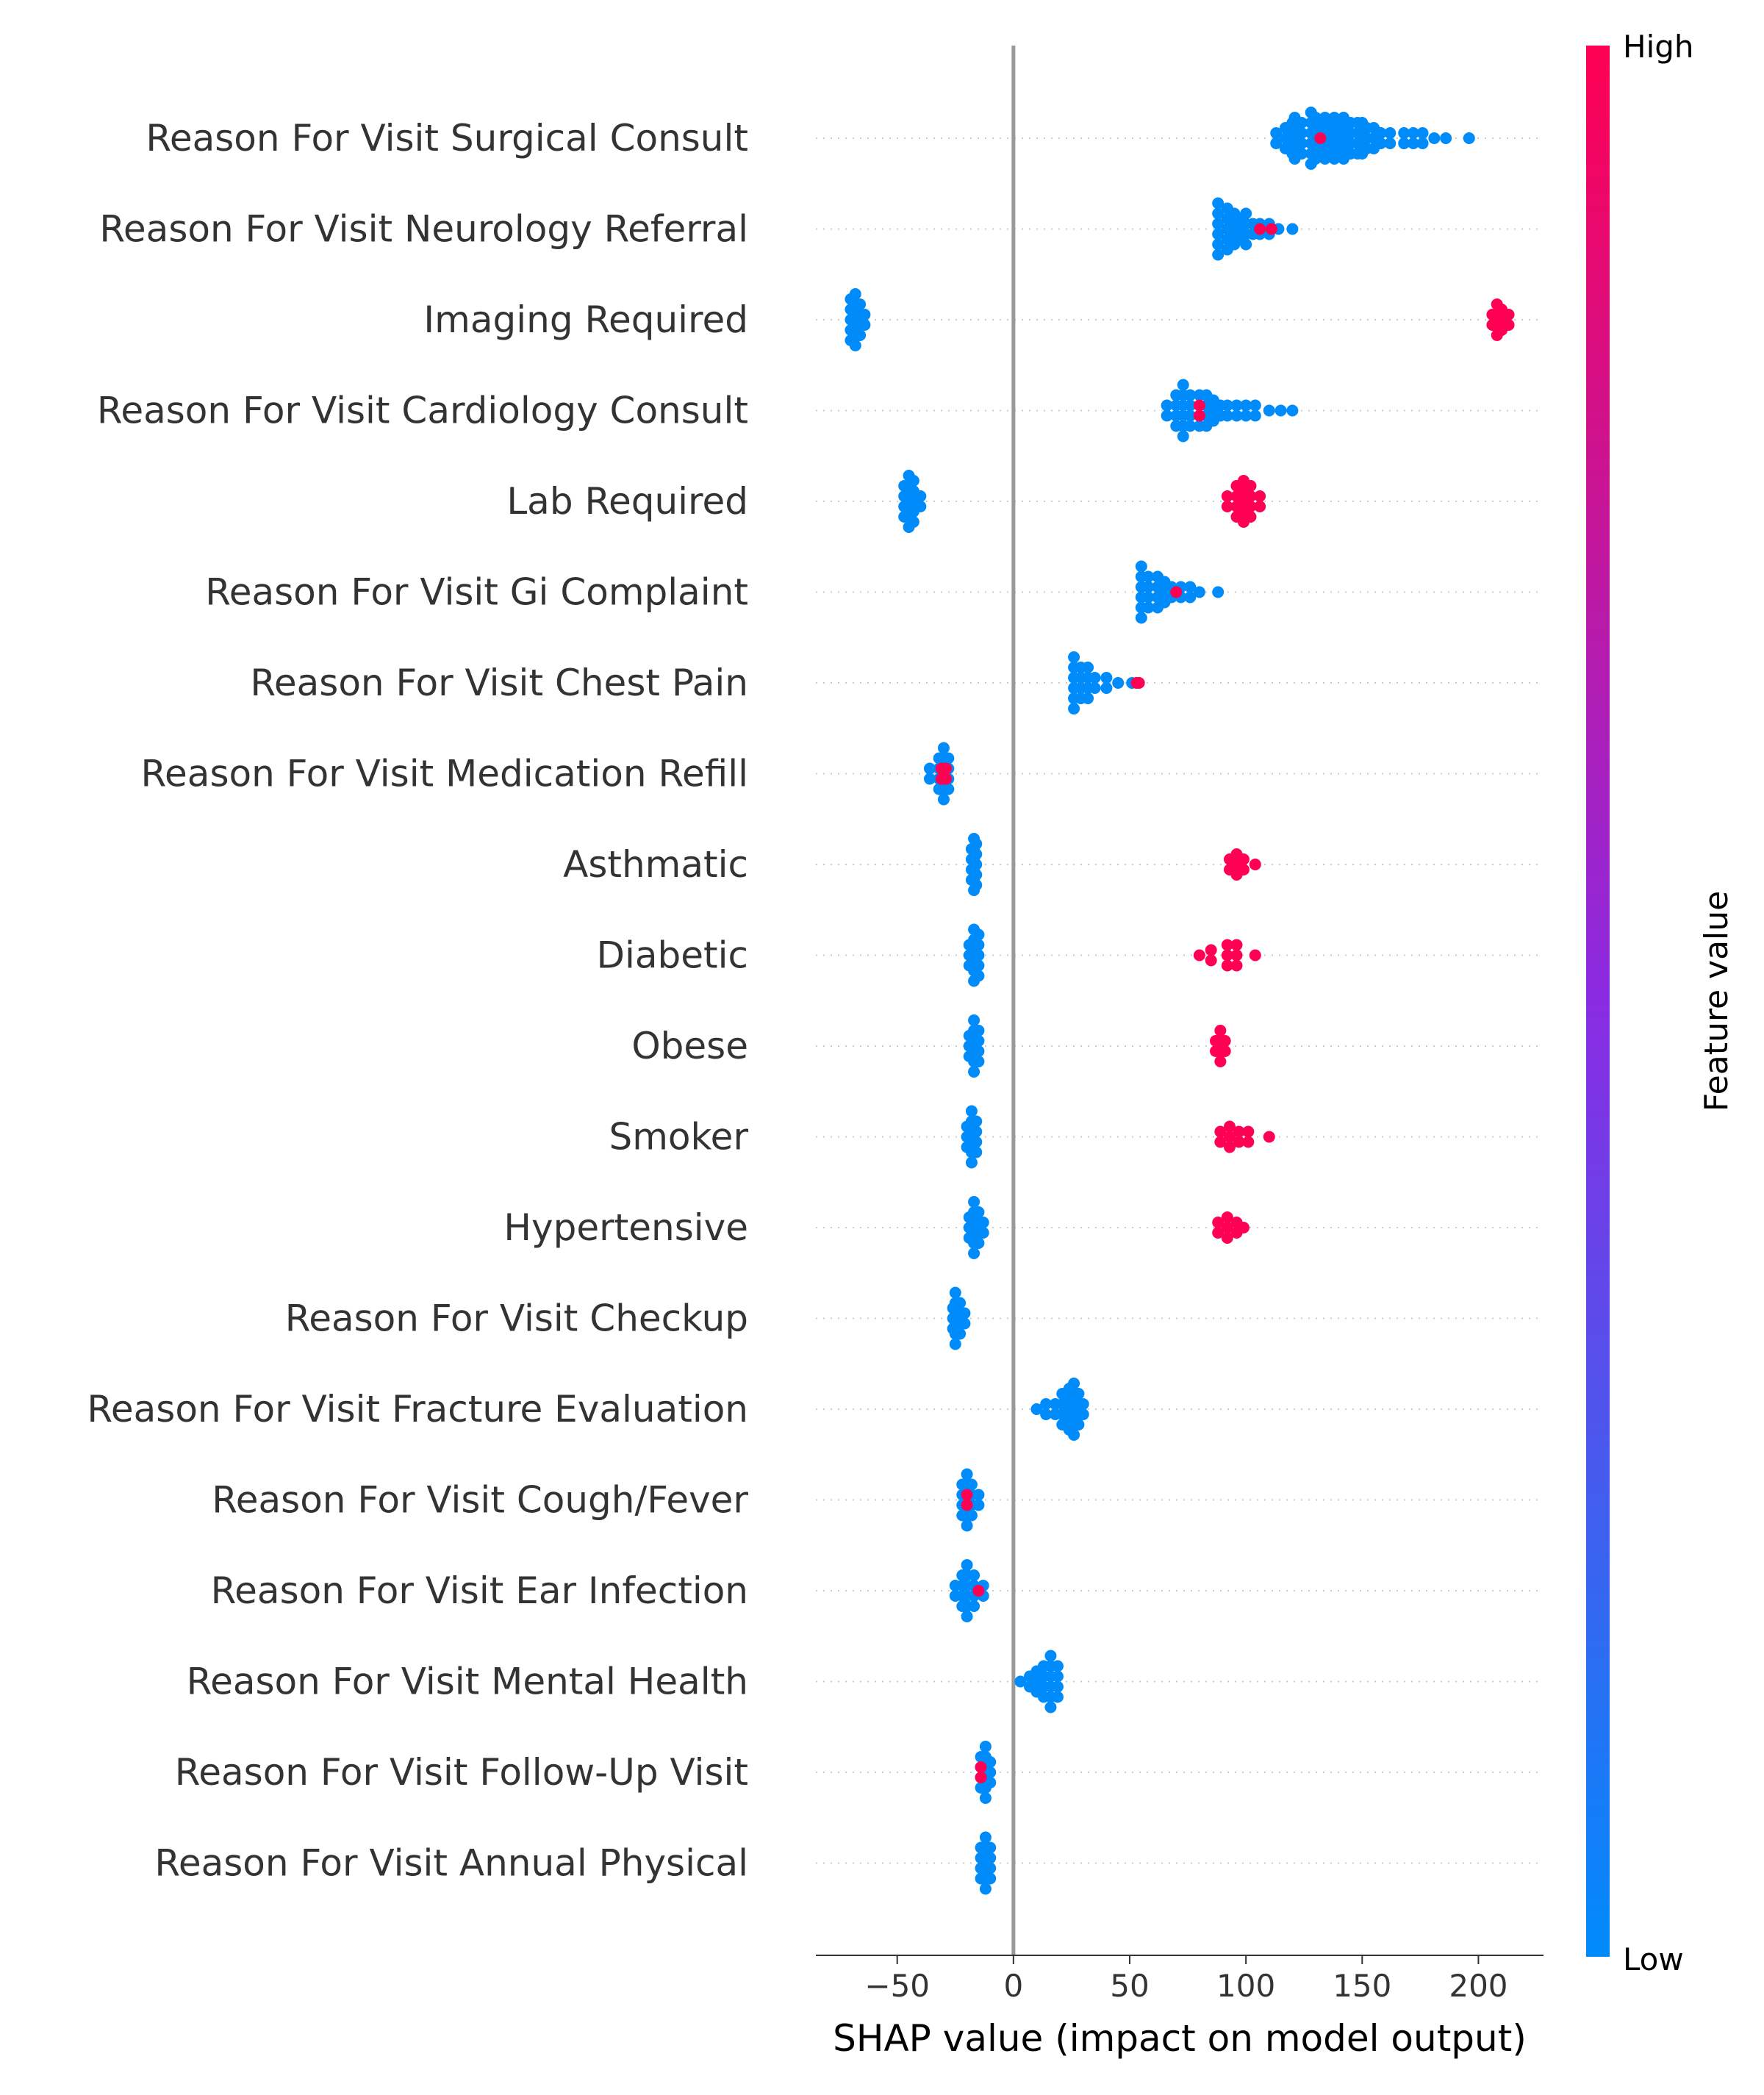 The width and height of the screenshot is (1764, 2095). Describe the element at coordinates (1653, 1959) in the screenshot. I see `colorbar-low-label: Low` at that location.